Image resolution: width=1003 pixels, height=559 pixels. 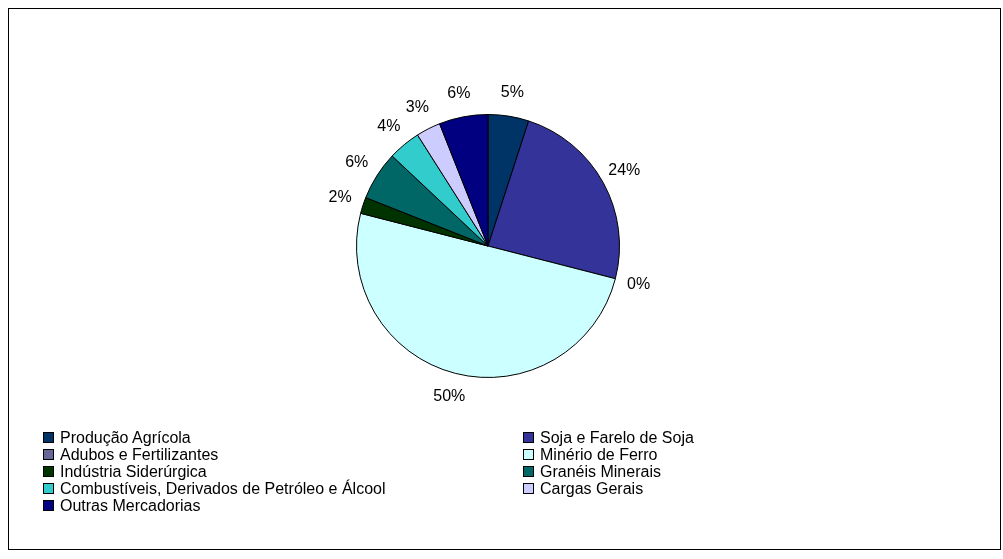 I want to click on data-label: 5%, so click(x=512, y=91).